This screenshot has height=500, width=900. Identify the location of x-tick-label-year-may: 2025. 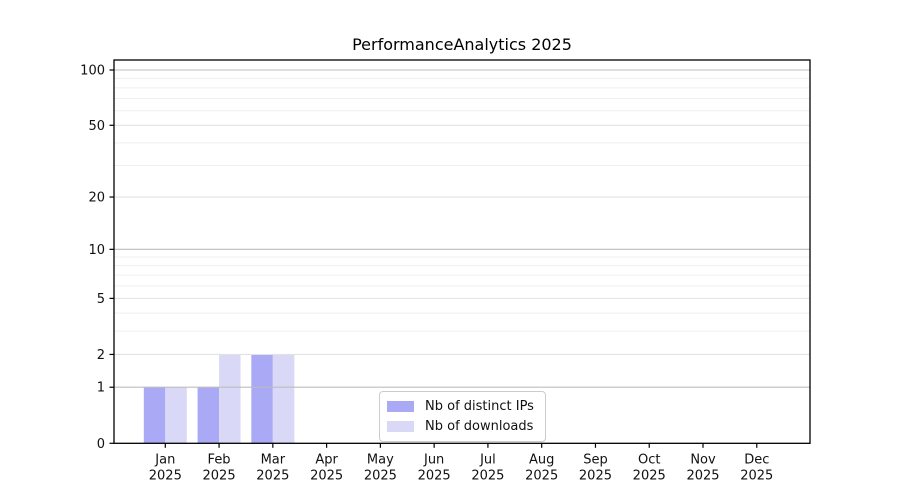
(380, 475).